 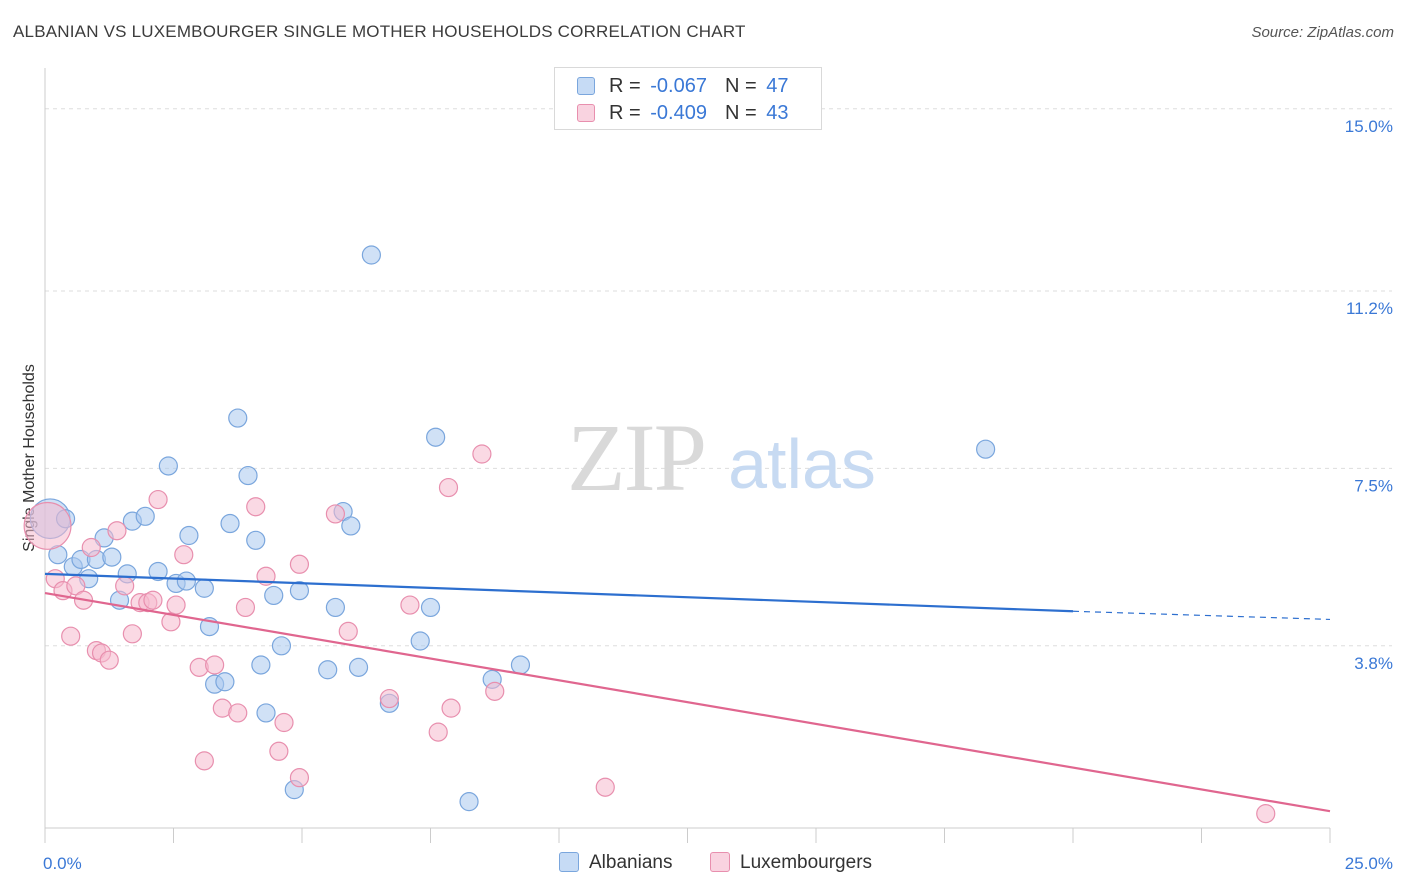 What do you see at coordinates (678, 113) in the screenshot?
I see `legend-r-value: -0.409` at bounding box center [678, 113].